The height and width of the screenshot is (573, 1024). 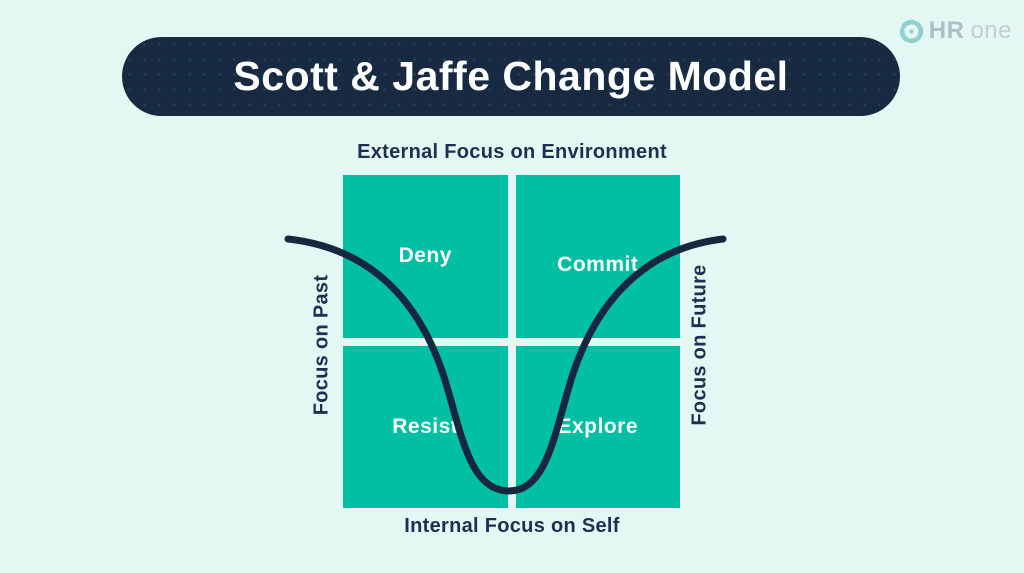 I want to click on logo-text-primary: HR, so click(x=946, y=30).